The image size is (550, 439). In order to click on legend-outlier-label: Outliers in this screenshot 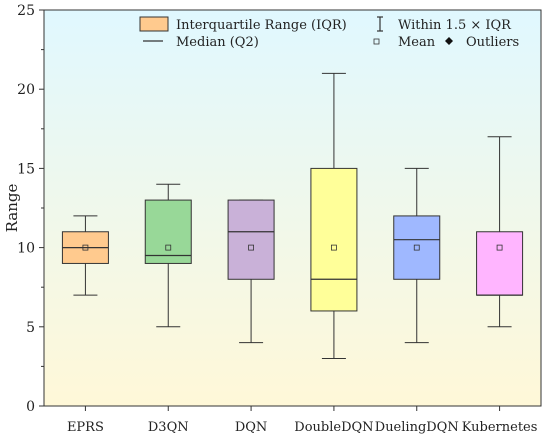, I will do `click(492, 42)`.